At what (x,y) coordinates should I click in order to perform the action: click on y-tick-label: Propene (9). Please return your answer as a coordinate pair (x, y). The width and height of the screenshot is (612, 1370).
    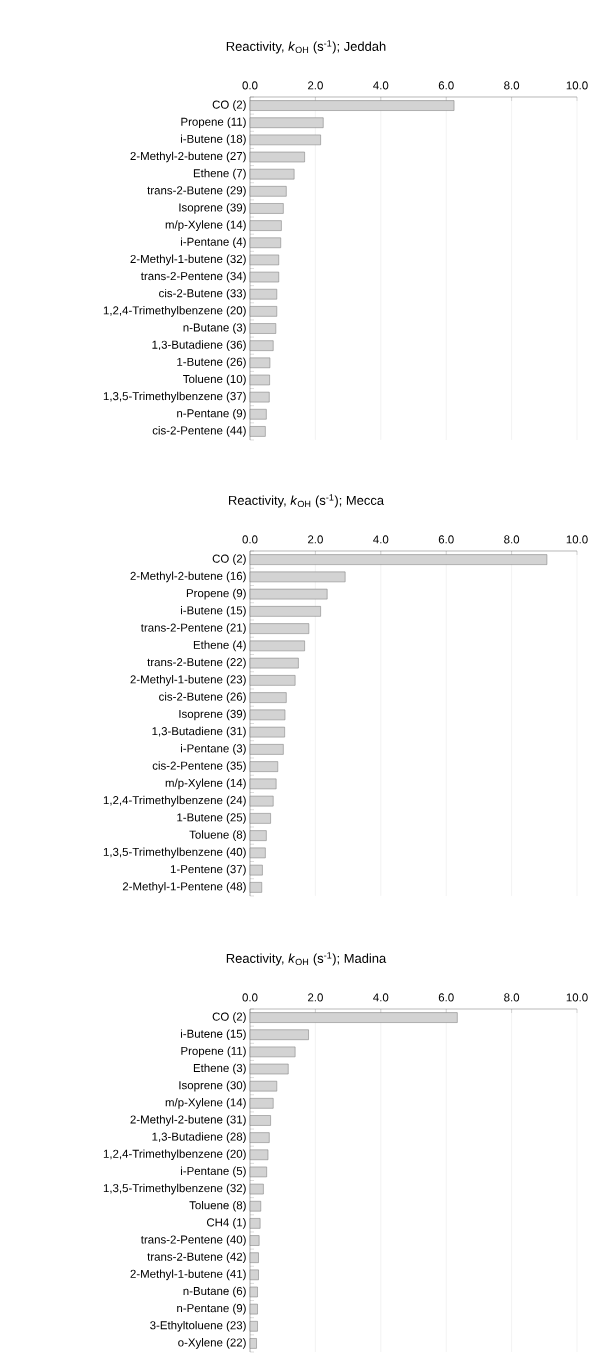
    Looking at the image, I should click on (216, 594).